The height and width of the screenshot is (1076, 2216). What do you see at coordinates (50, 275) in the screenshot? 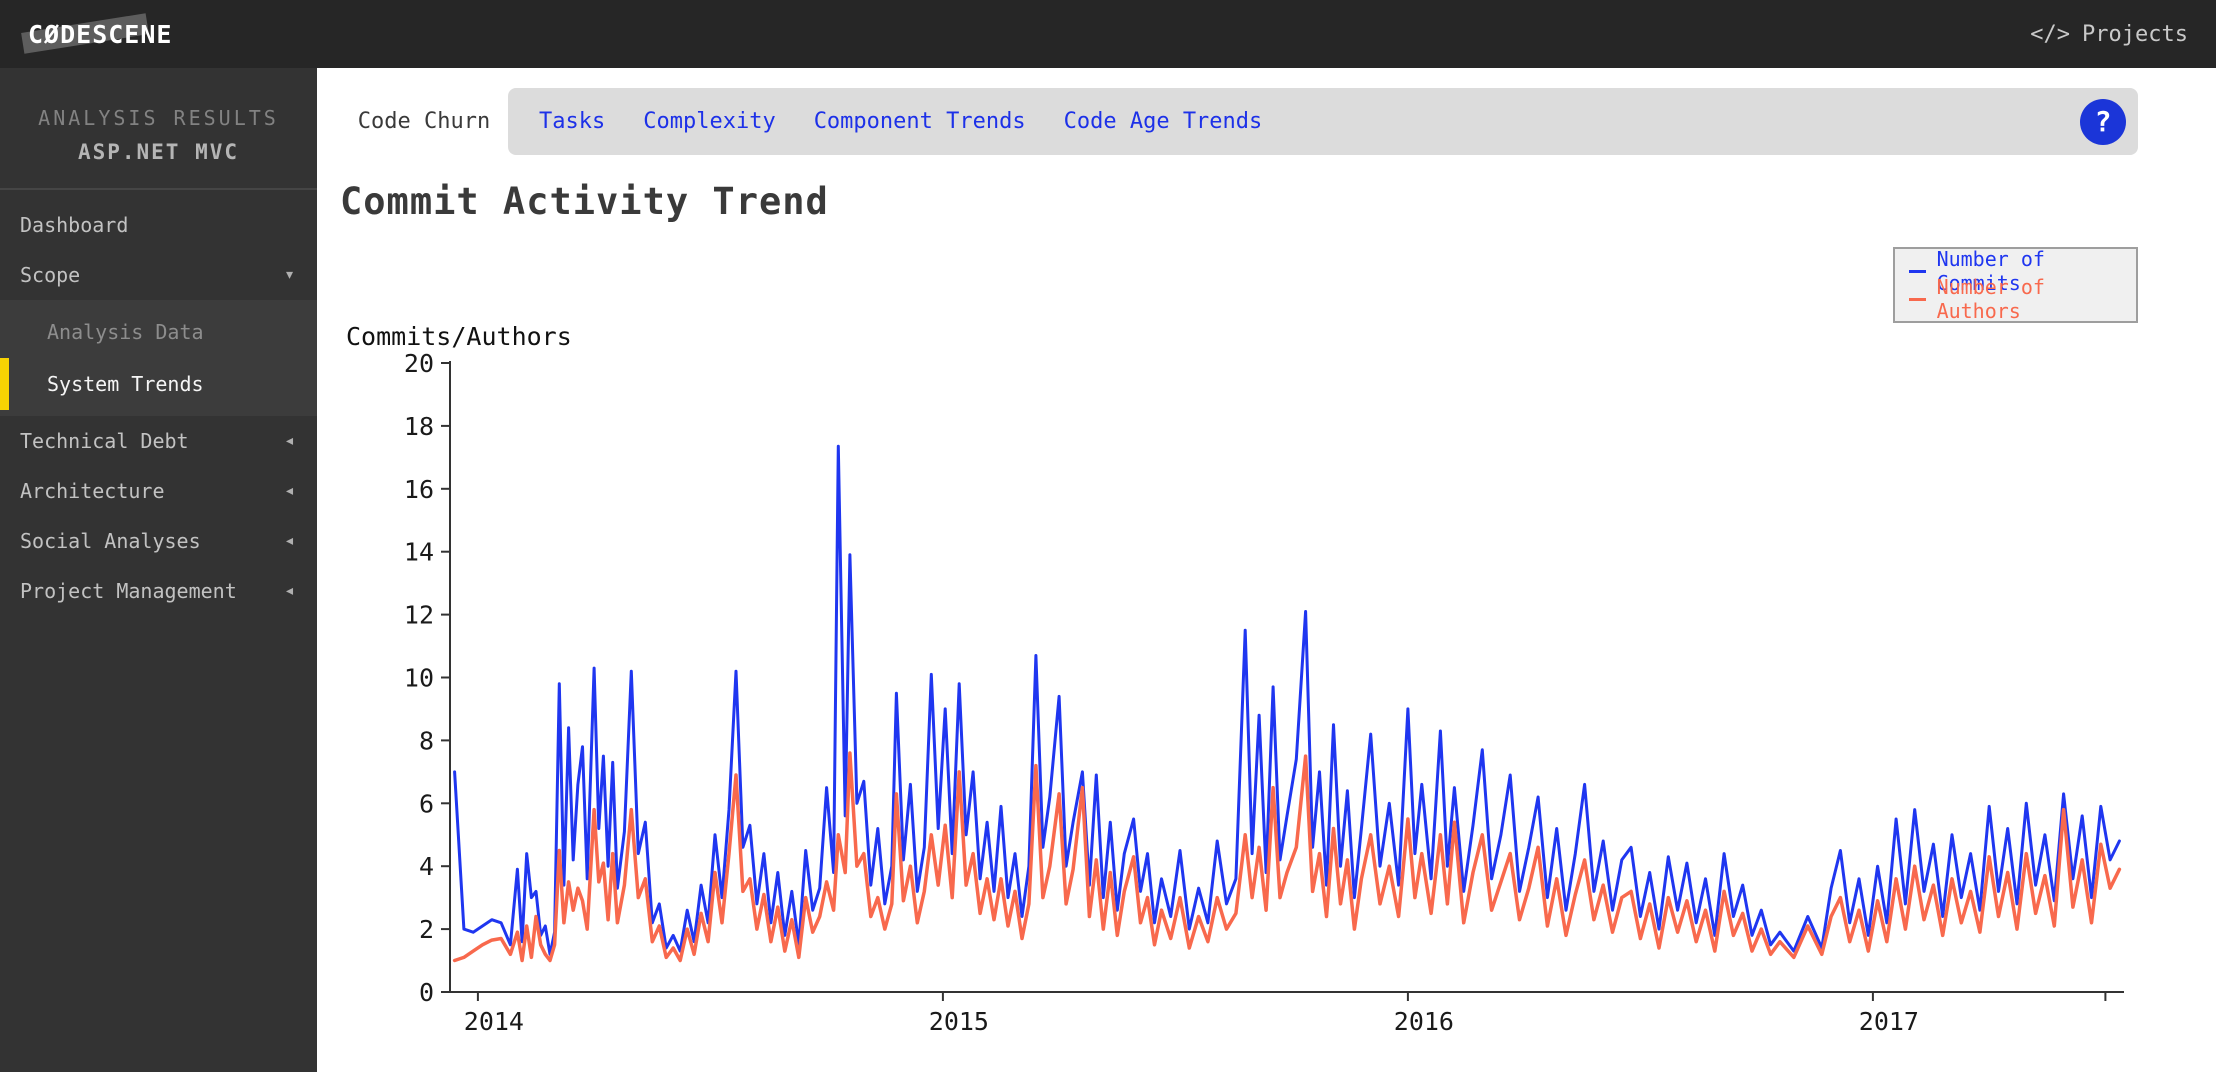
I see `sidebar-item-label: Scope` at bounding box center [50, 275].